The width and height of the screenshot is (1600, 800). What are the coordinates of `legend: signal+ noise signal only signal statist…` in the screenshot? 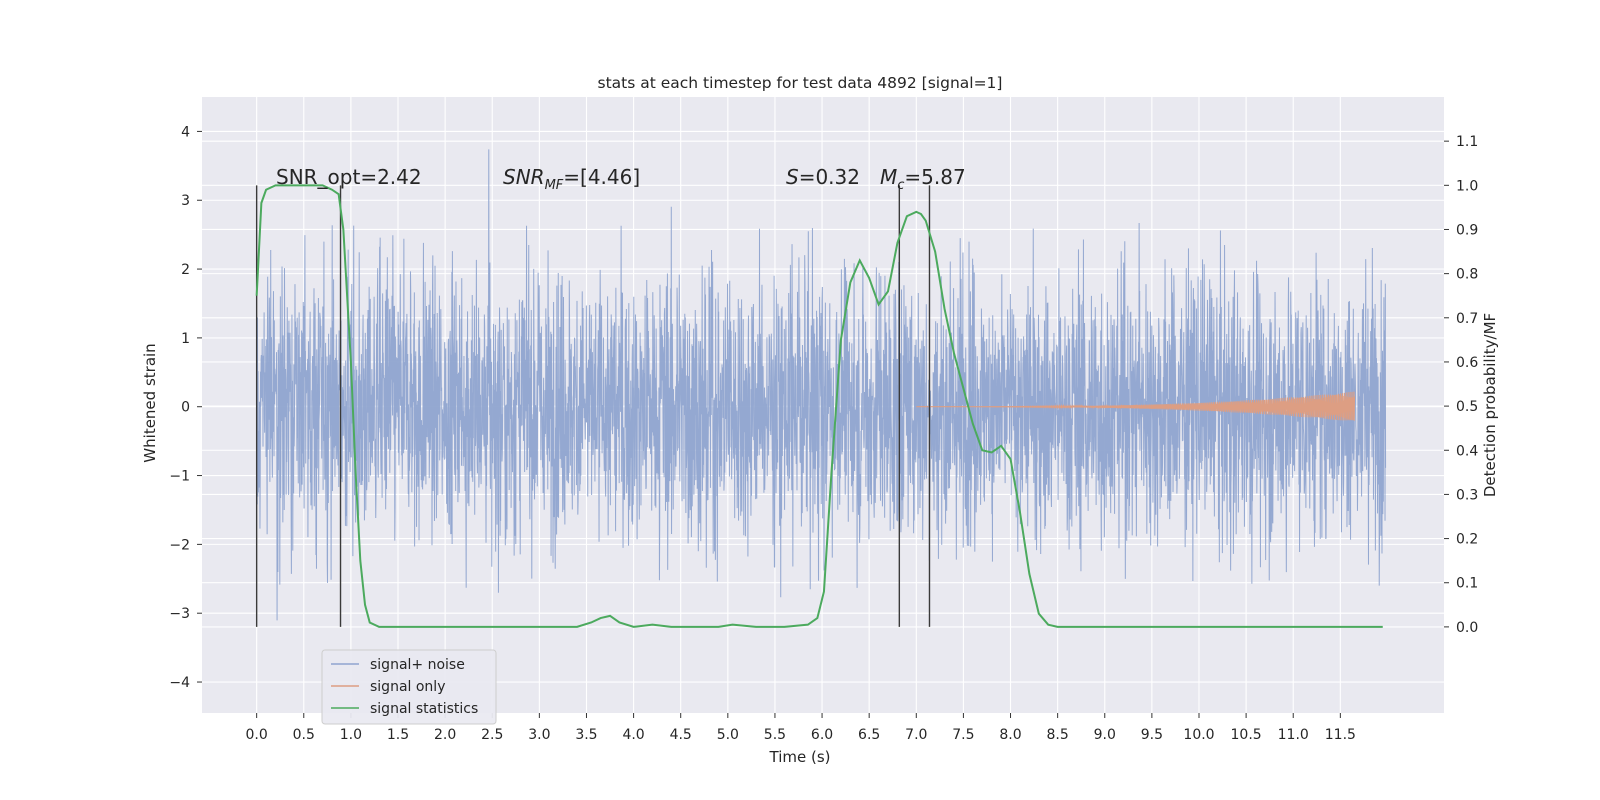 It's located at (409, 687).